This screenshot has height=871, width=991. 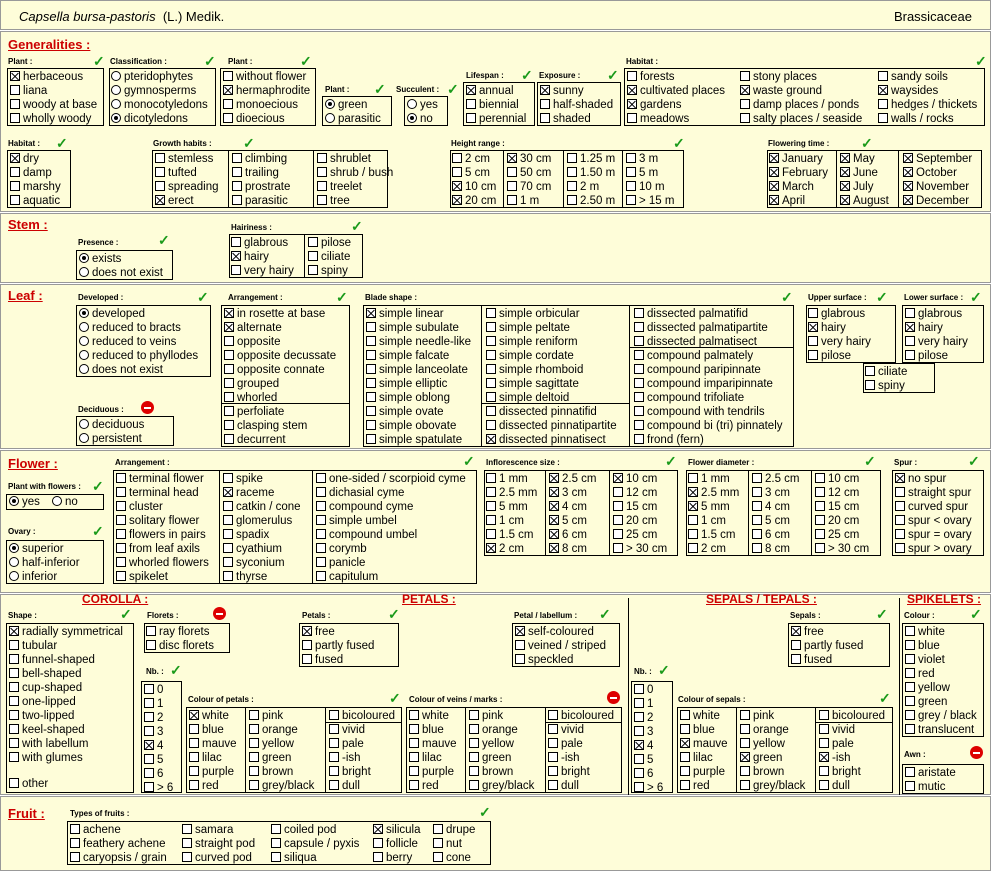 What do you see at coordinates (643, 690) in the screenshot?
I see `nb2-option: 0` at bounding box center [643, 690].